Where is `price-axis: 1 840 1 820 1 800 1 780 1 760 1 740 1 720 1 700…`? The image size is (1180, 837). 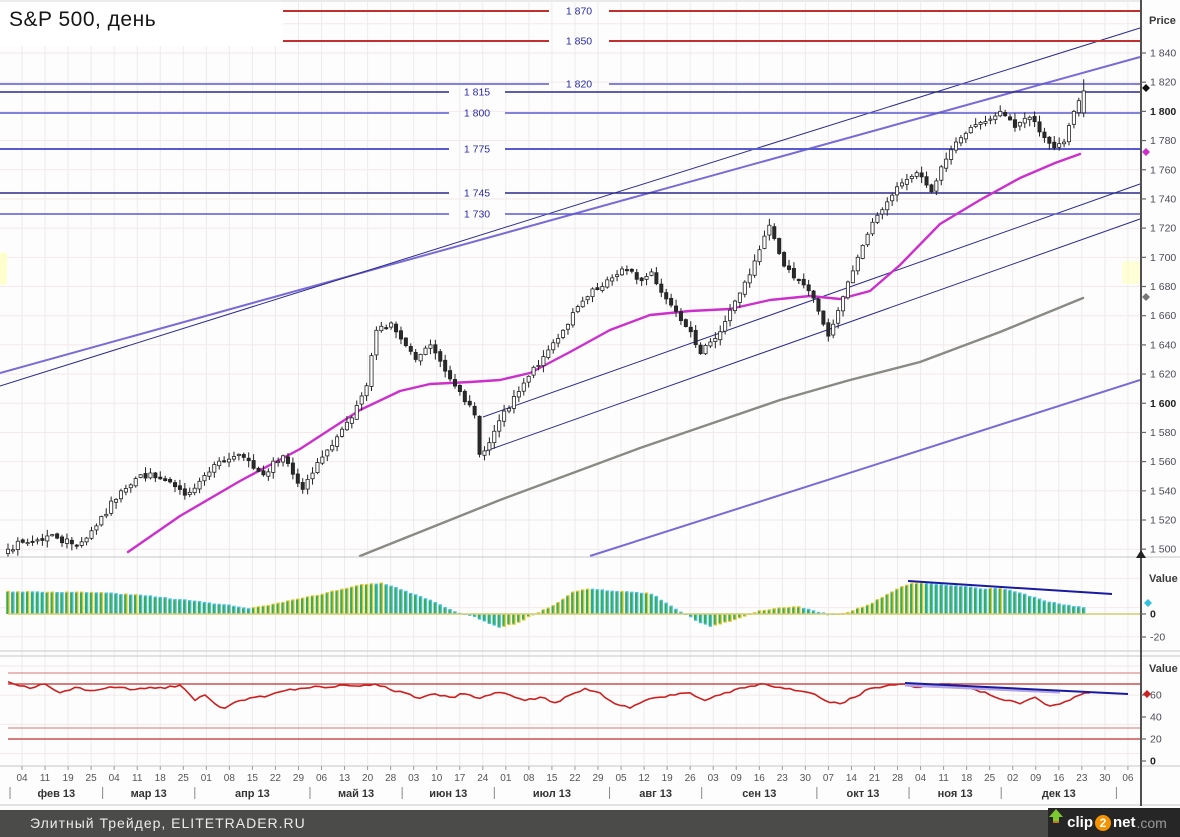 price-axis: 1 840 1 820 1 800 1 780 1 760 1 740 1 720 1 700… is located at coordinates (1158, 302).